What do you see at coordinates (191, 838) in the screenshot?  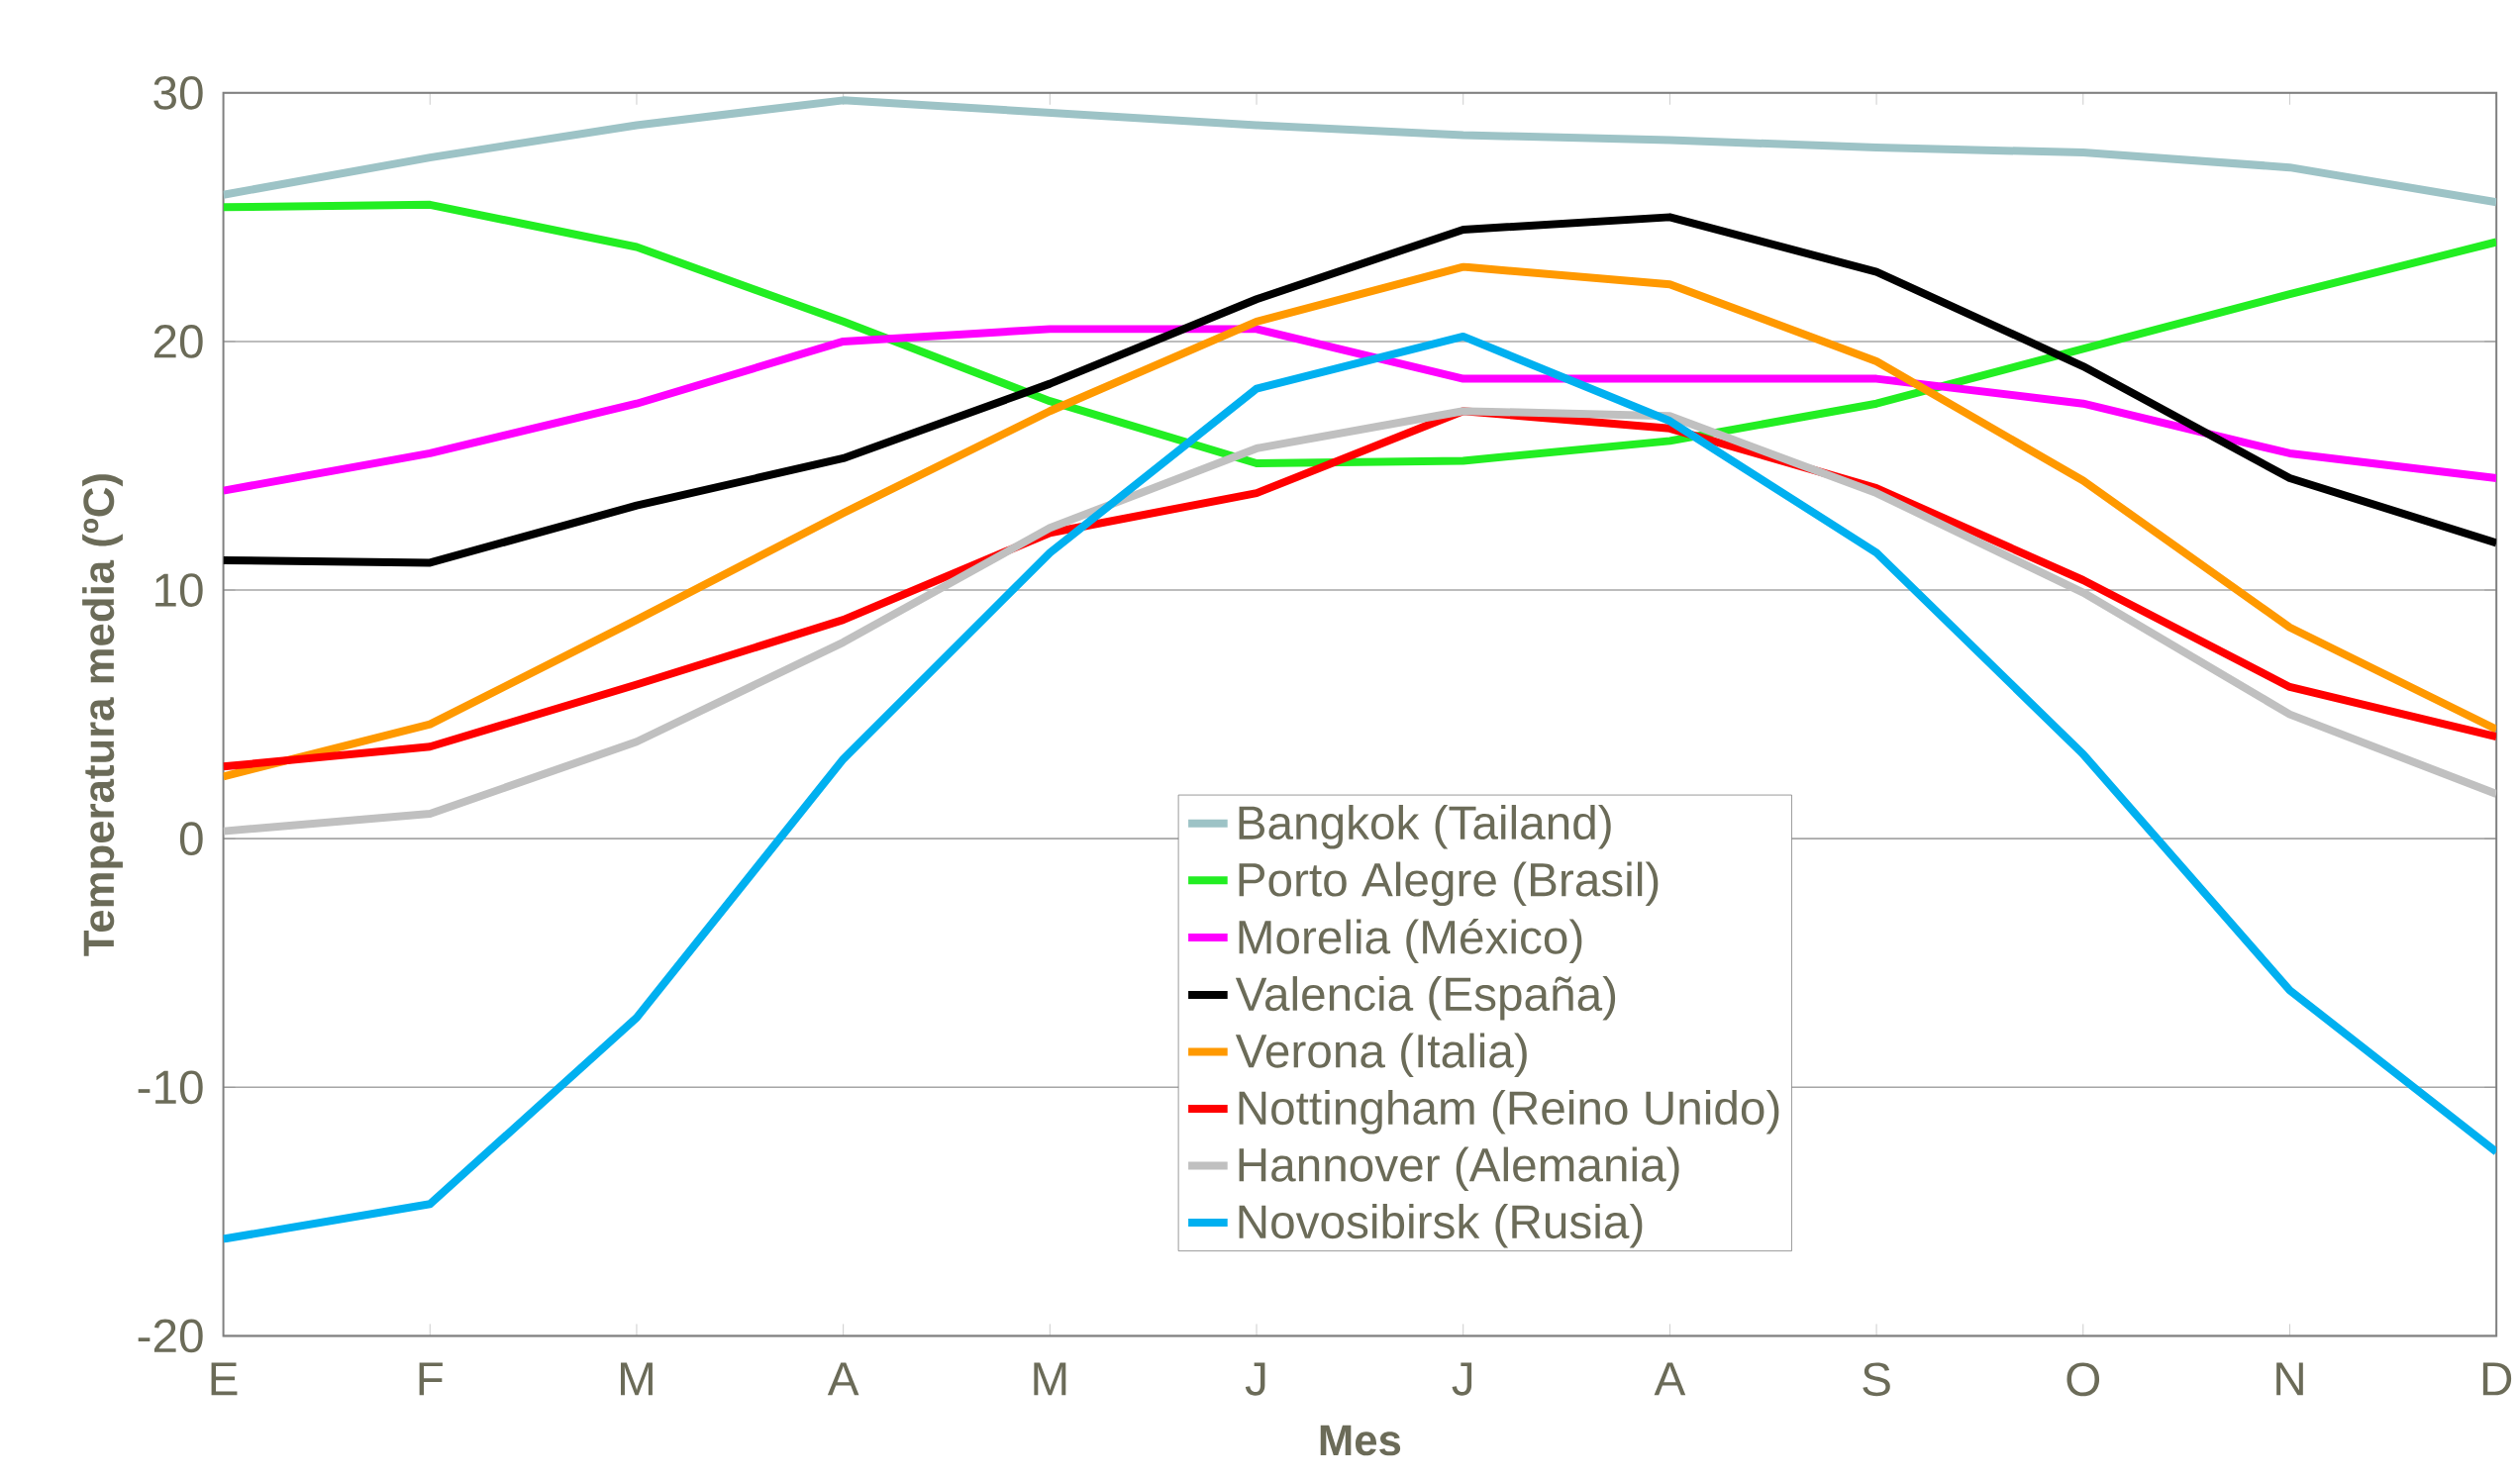 I see `y-tick-label: 0` at bounding box center [191, 838].